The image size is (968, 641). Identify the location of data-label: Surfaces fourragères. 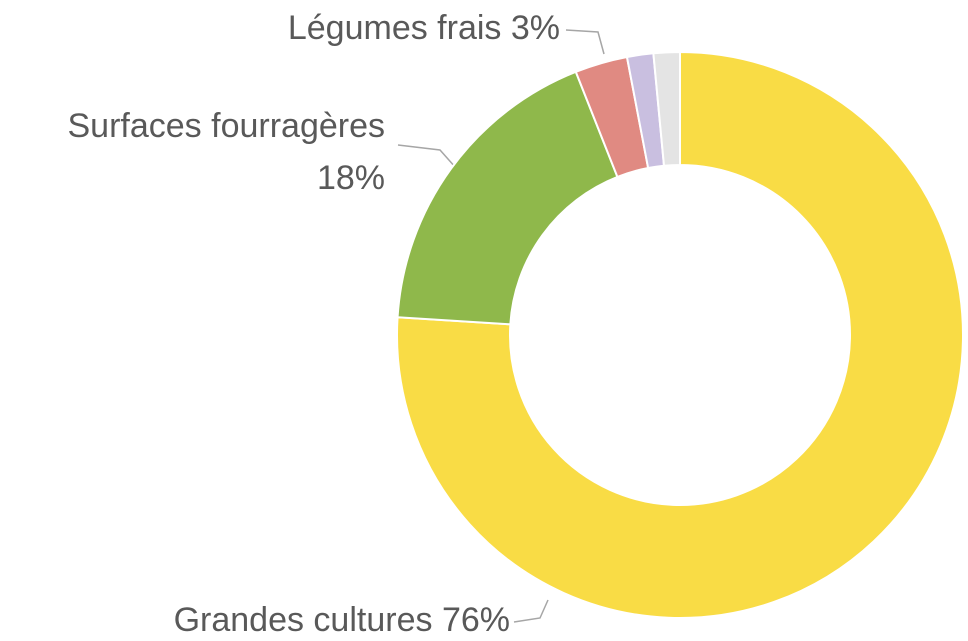
(227, 126).